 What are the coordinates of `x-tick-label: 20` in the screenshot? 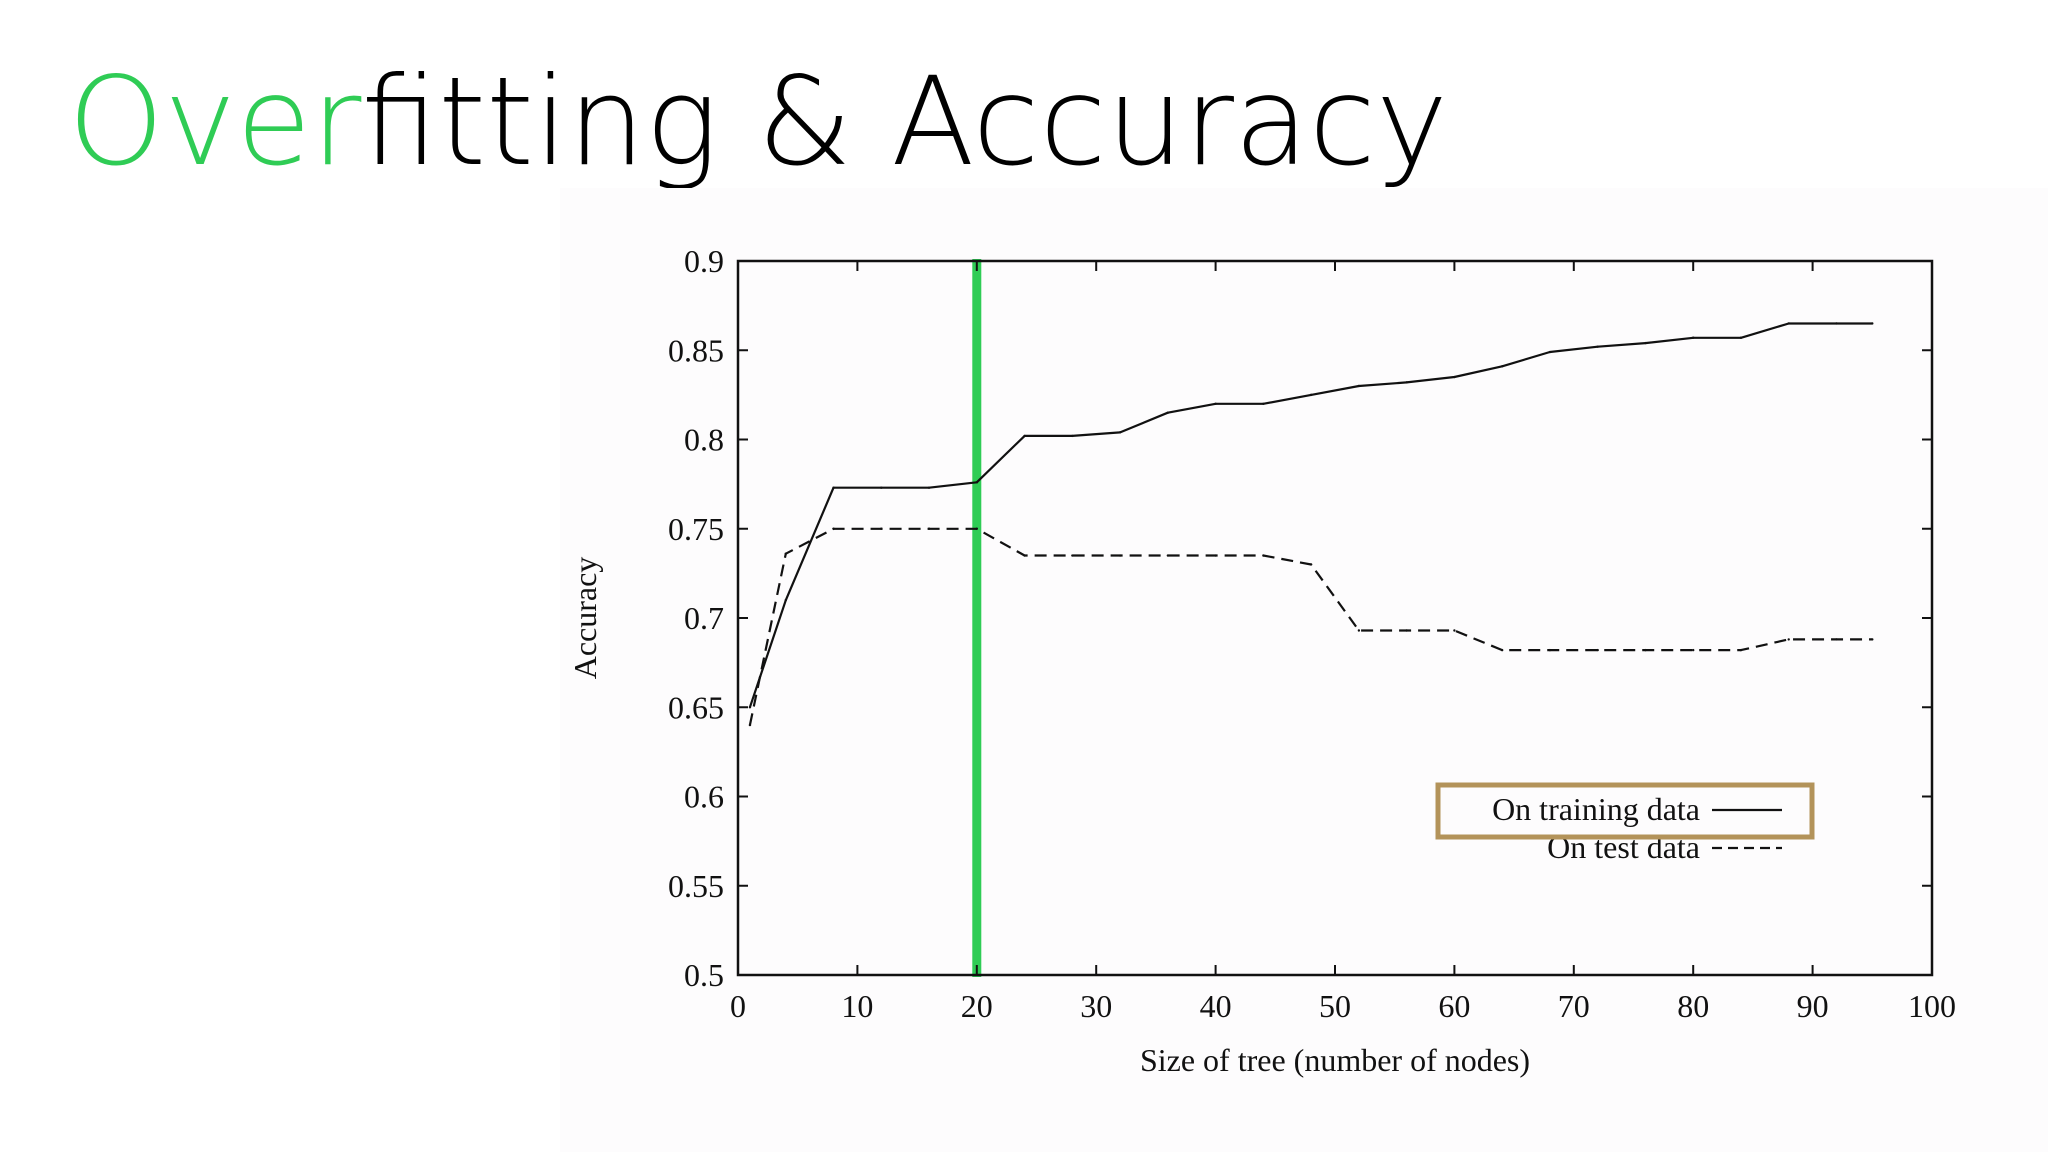 It's located at (977, 1006).